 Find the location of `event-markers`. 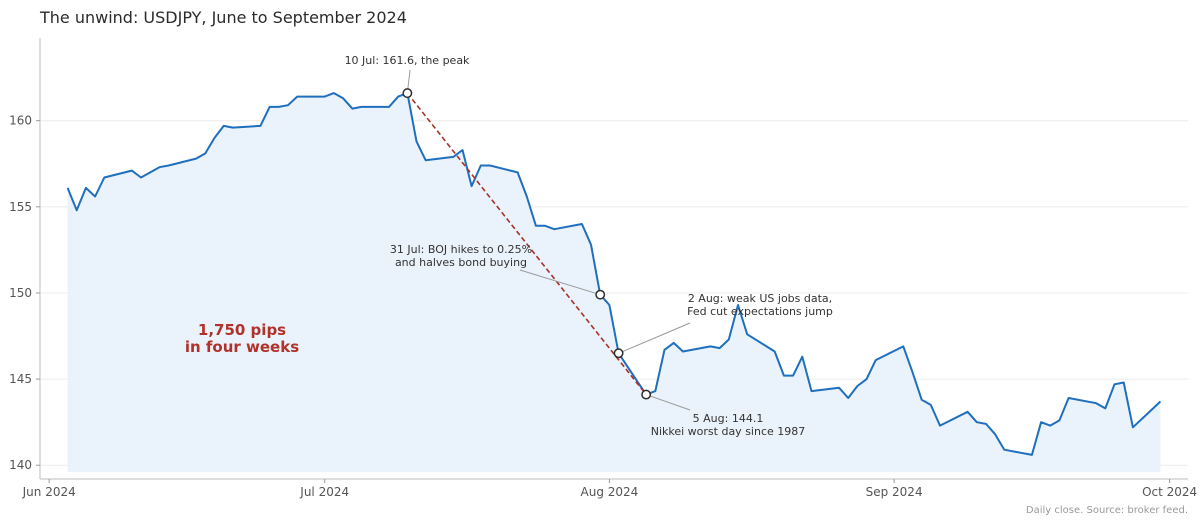

event-markers is located at coordinates (527, 244).